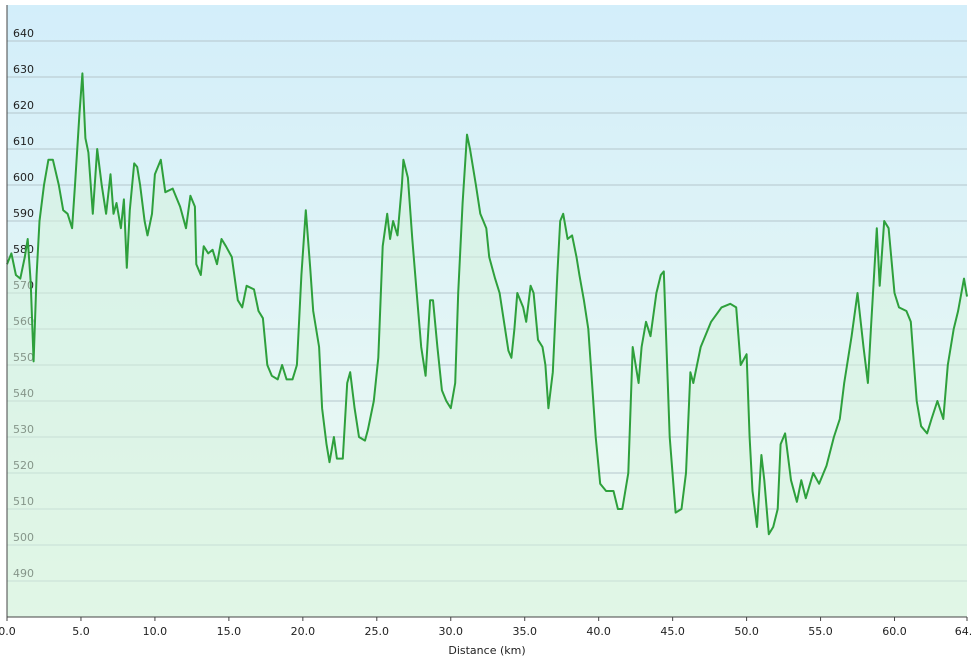  Describe the element at coordinates (820, 631) in the screenshot. I see `x-tick-label: 55.0` at that location.